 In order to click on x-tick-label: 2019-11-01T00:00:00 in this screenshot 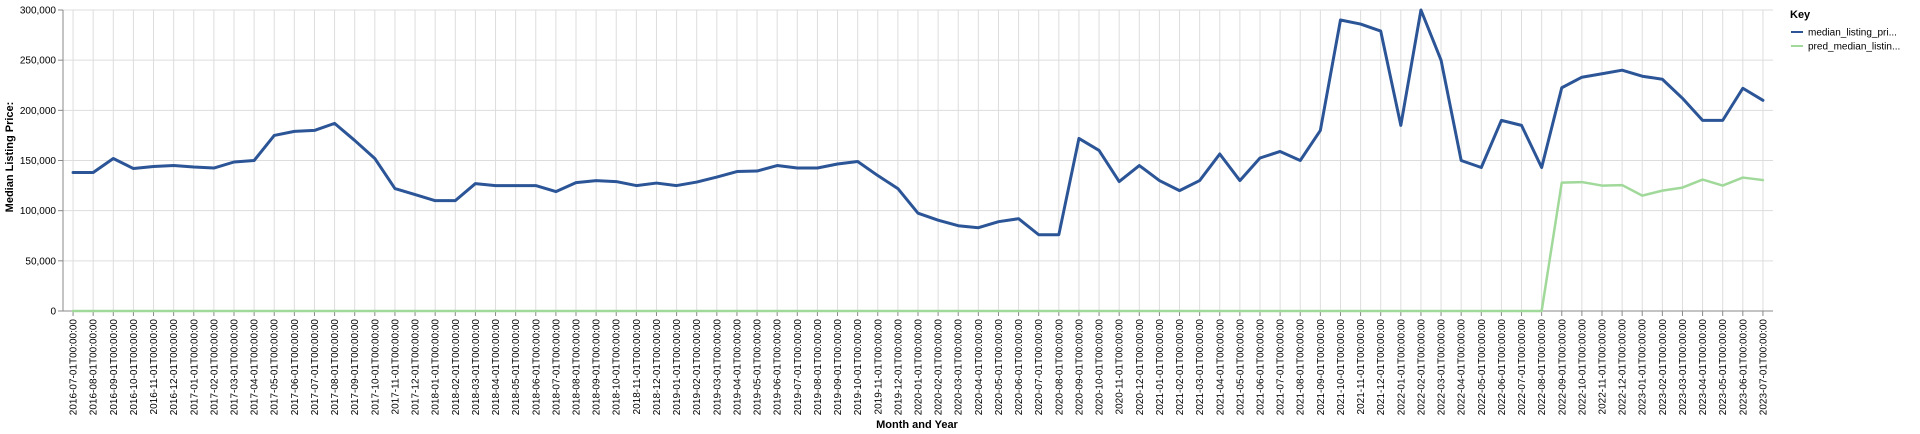, I will do `click(878, 367)`.